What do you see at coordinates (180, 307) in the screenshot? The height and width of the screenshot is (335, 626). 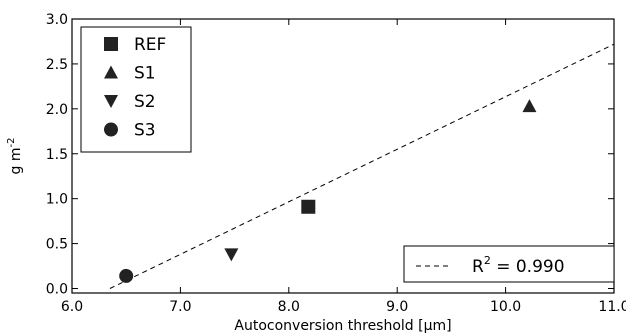 I see `x-tick-label: 7.0` at bounding box center [180, 307].